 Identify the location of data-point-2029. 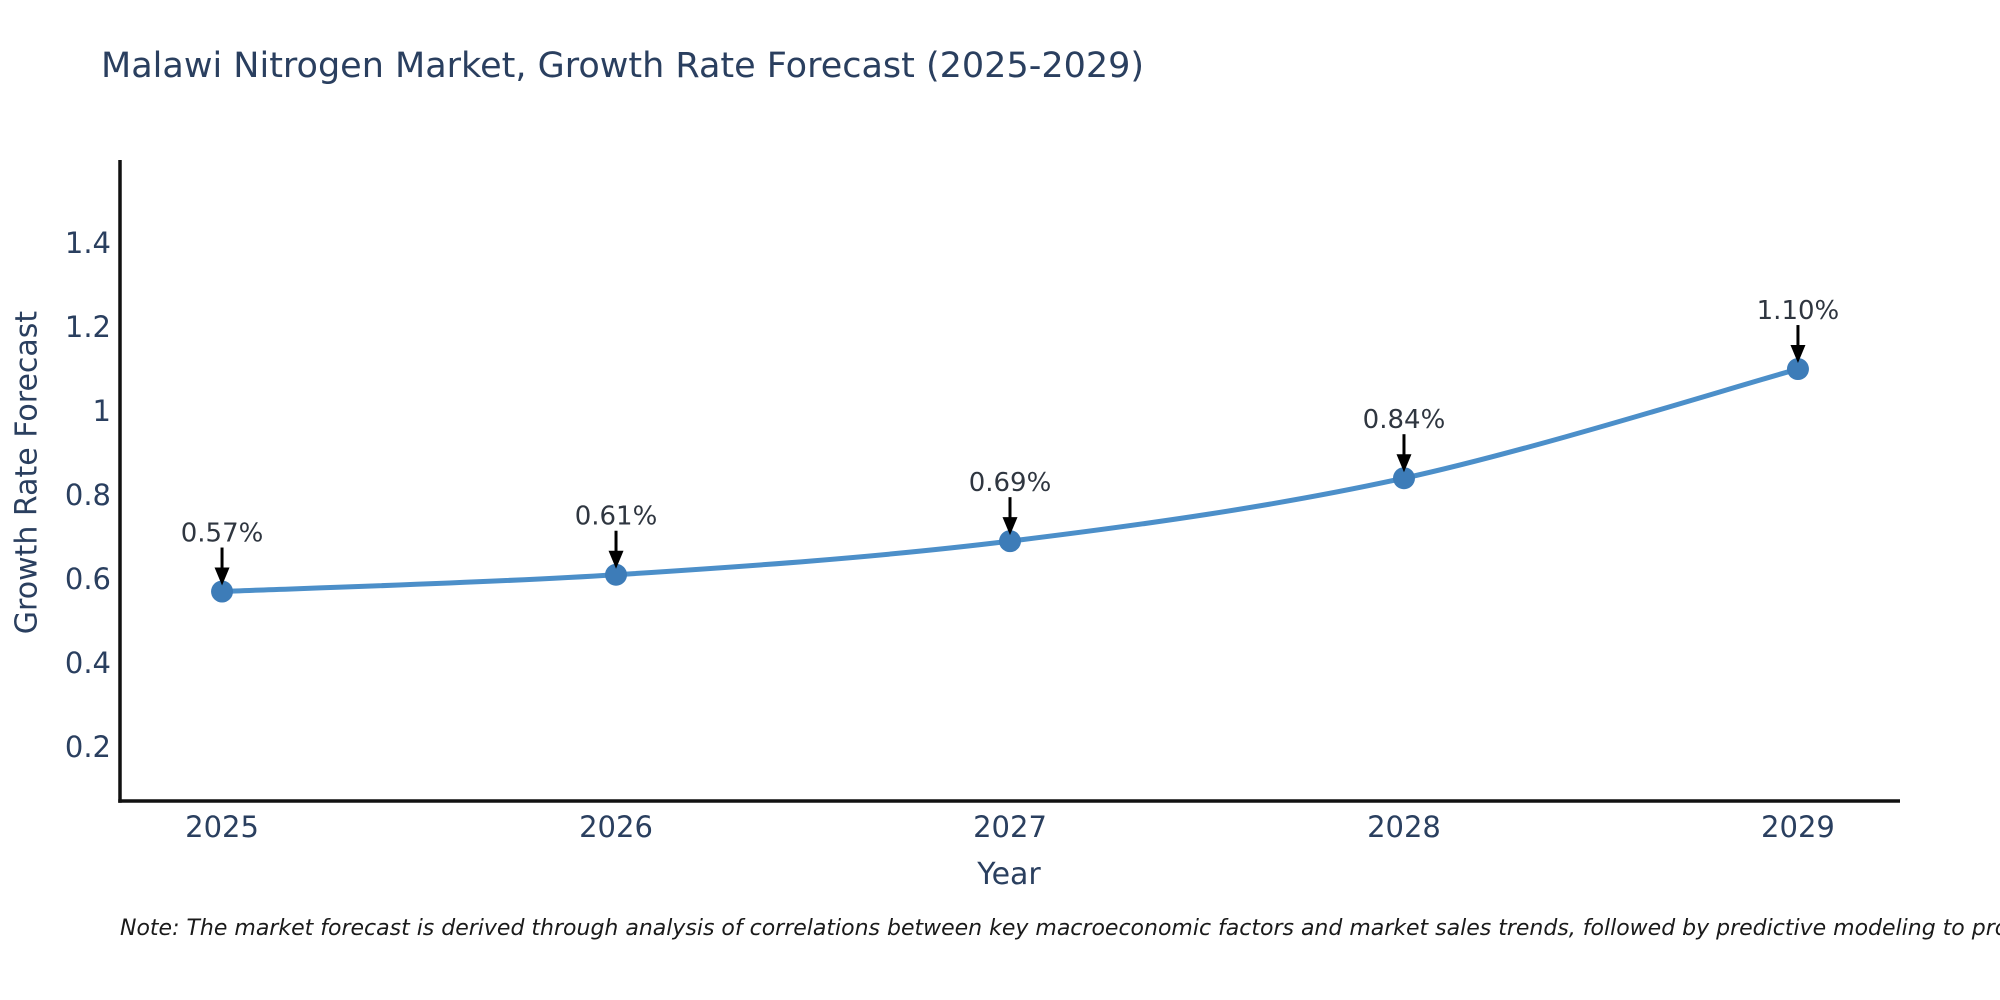
(1797, 369).